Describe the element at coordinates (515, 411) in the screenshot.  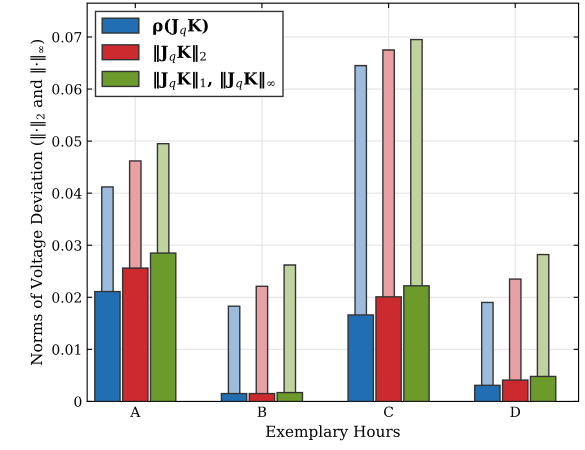
I see `x-tick-label: D` at that location.